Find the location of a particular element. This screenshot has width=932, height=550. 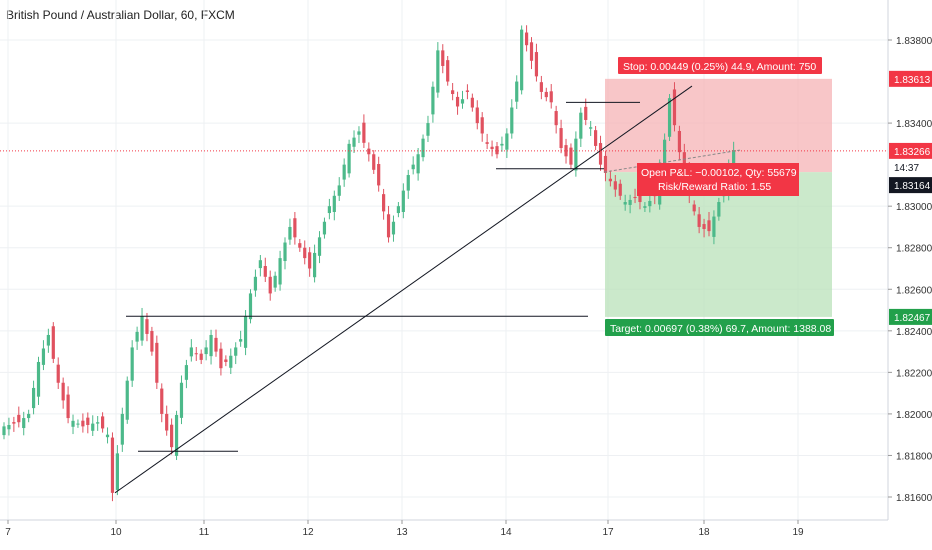

x-tick-label: 19 is located at coordinates (798, 532).